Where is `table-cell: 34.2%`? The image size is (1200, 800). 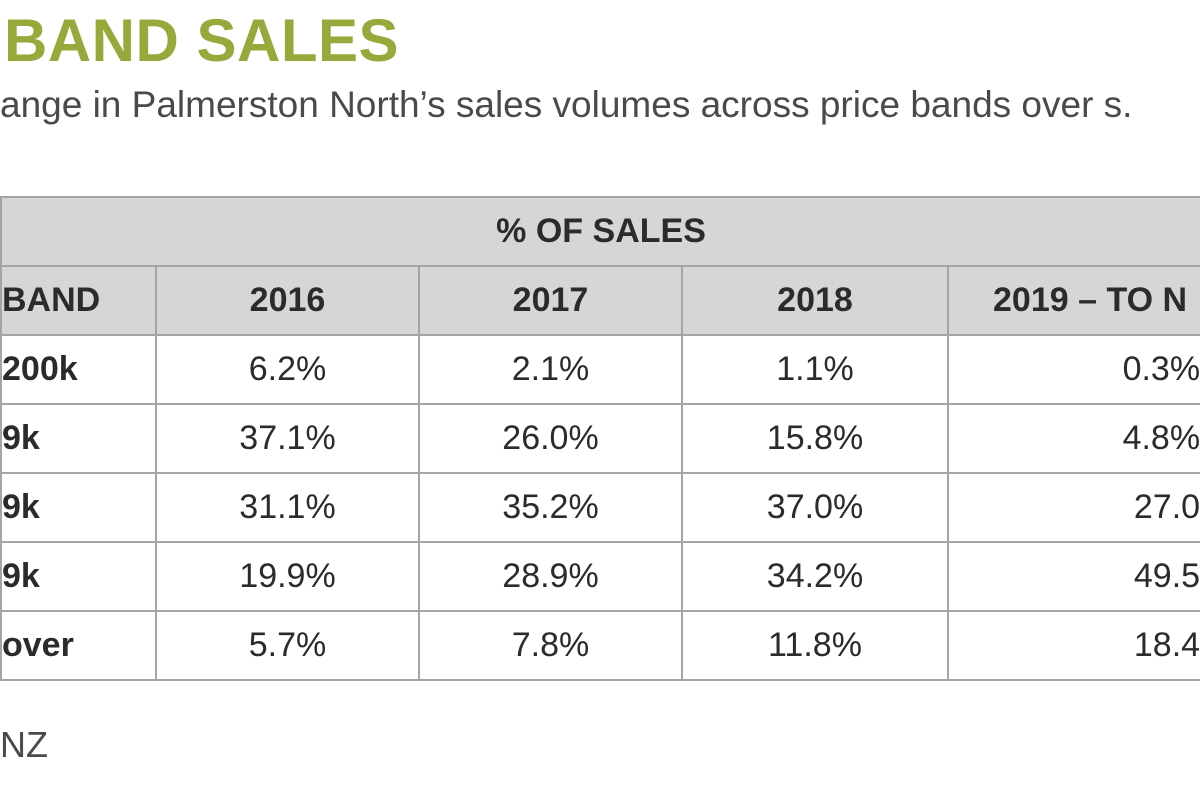
table-cell: 34.2% is located at coordinates (815, 576).